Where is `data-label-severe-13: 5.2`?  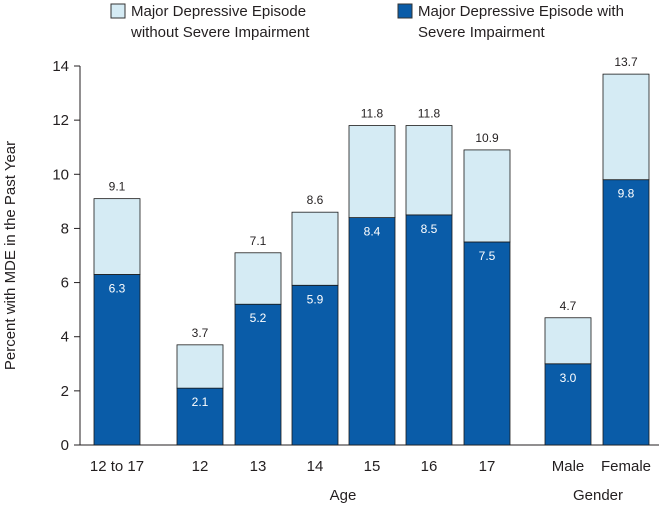 data-label-severe-13: 5.2 is located at coordinates (258, 318).